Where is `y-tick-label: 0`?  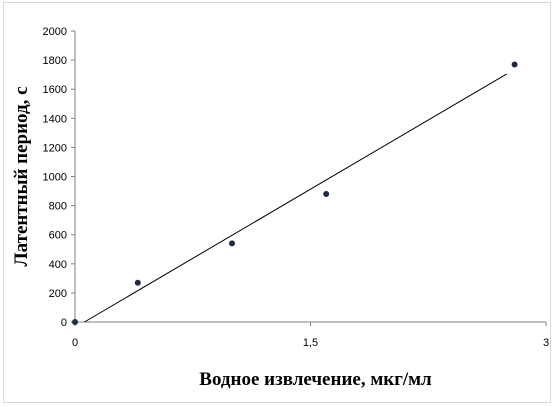 y-tick-label: 0 is located at coordinates (64, 323).